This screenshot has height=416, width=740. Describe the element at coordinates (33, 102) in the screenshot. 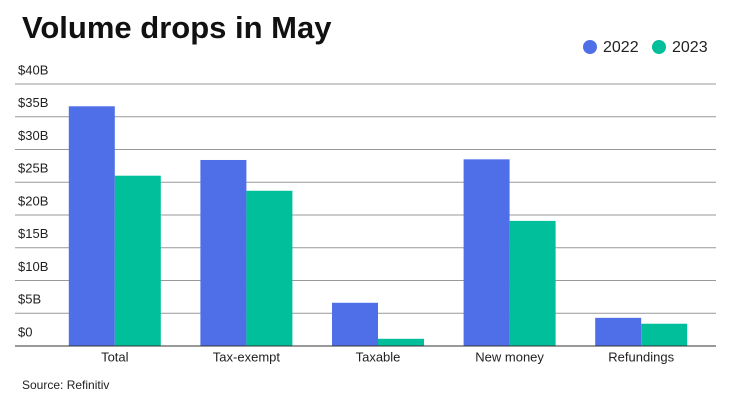

I see `y-tick-label: $35B` at that location.